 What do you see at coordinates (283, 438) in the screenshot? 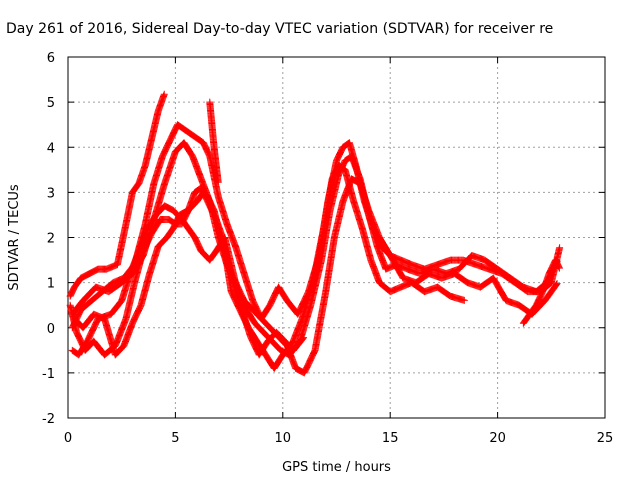
I see `x-tick-label: 10` at bounding box center [283, 438].